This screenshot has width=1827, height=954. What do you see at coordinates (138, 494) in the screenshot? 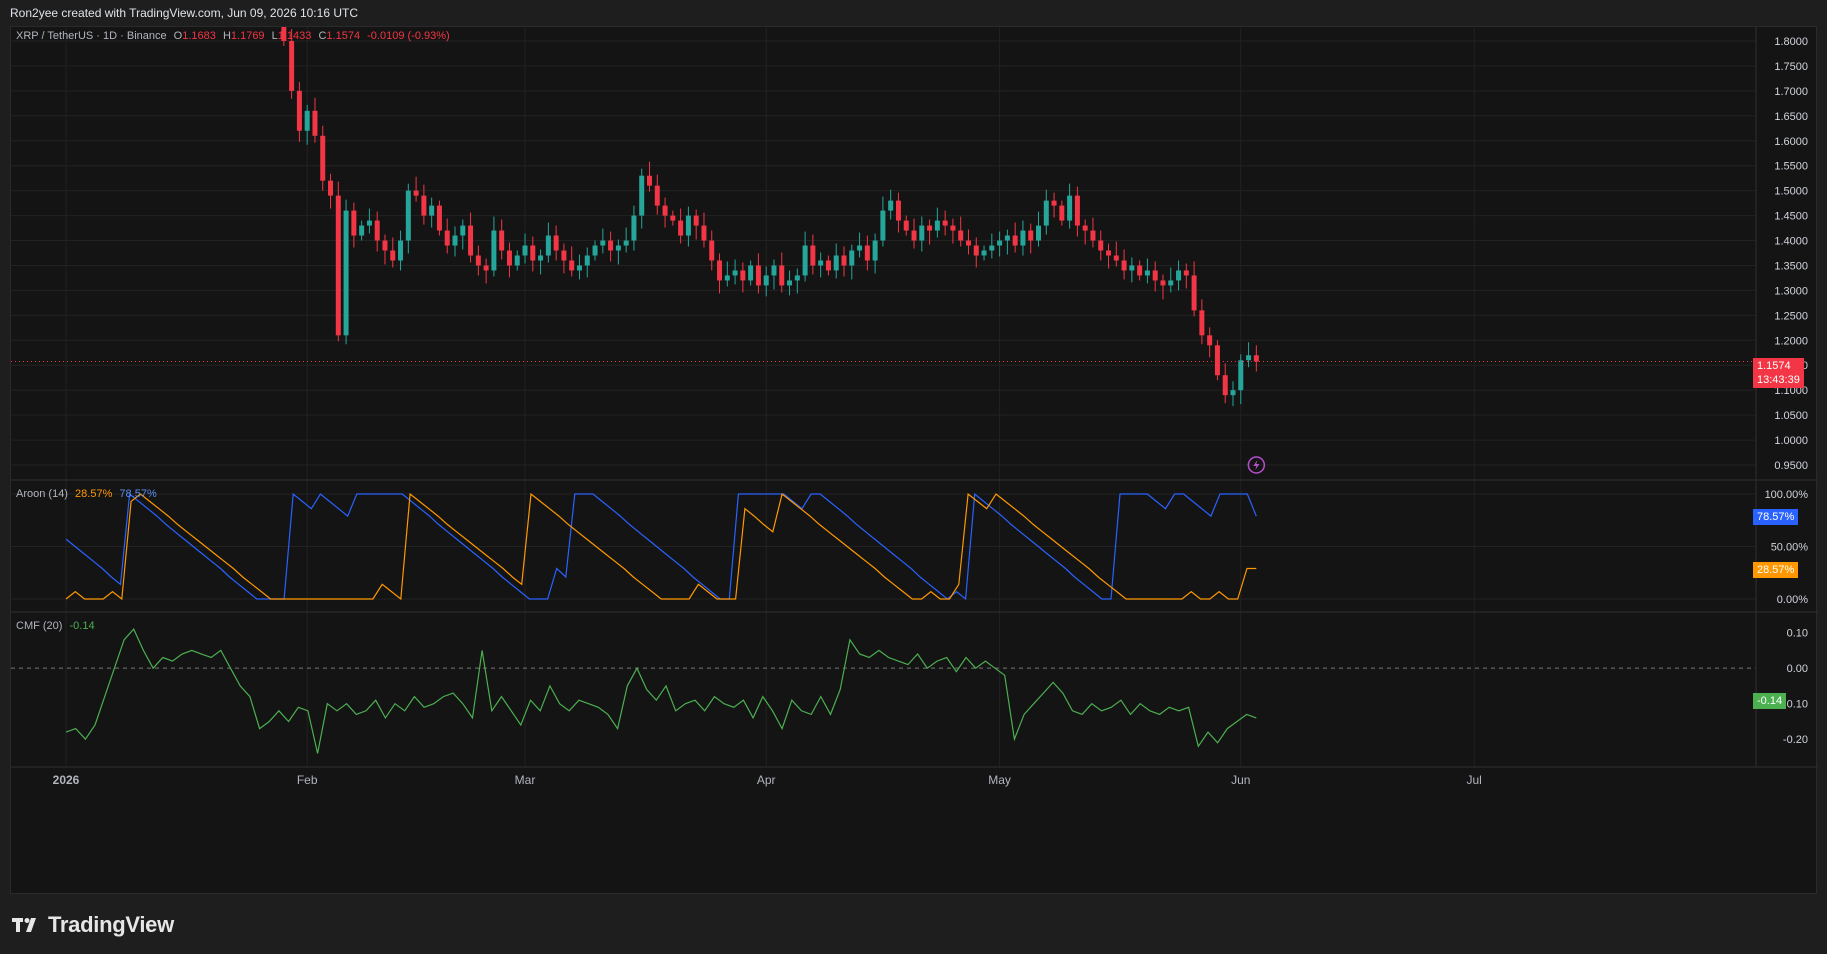
I see `aroon-up-value: 78.57%` at bounding box center [138, 494].